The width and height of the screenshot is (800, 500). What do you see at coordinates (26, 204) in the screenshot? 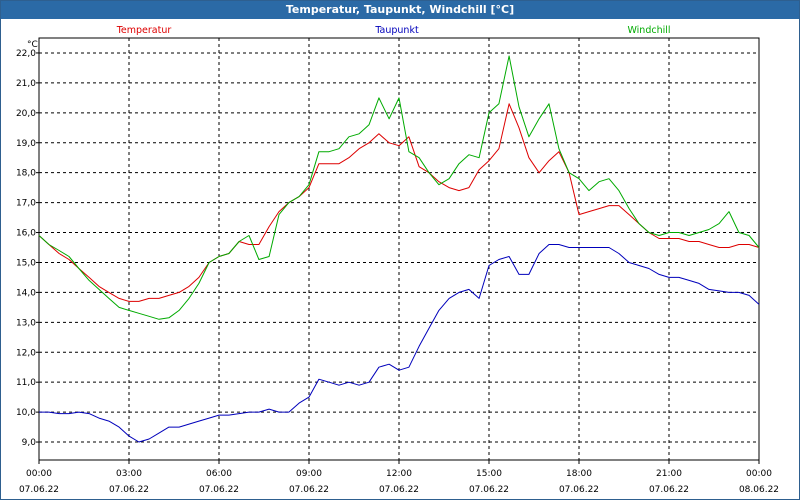
I see `y-tick-label: 17,0` at bounding box center [26, 204].